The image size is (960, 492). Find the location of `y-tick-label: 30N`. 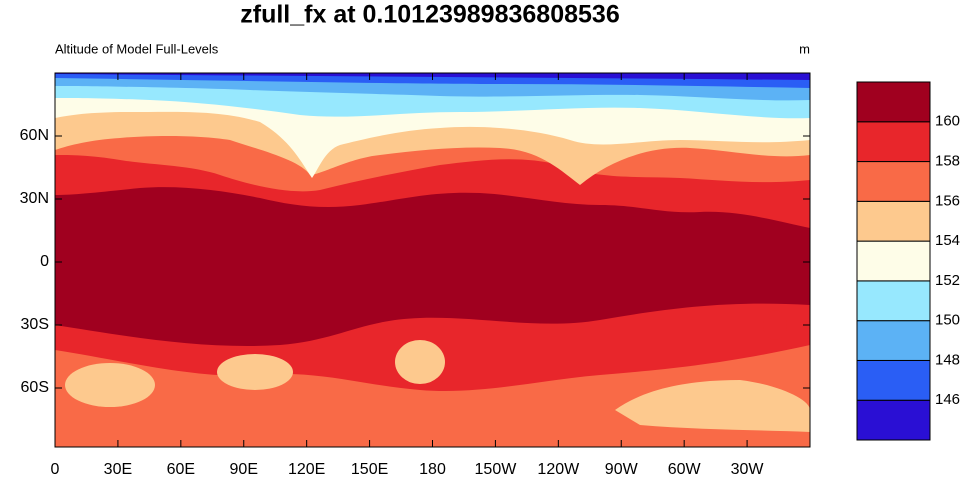

y-tick-label: 30N is located at coordinates (34, 198).